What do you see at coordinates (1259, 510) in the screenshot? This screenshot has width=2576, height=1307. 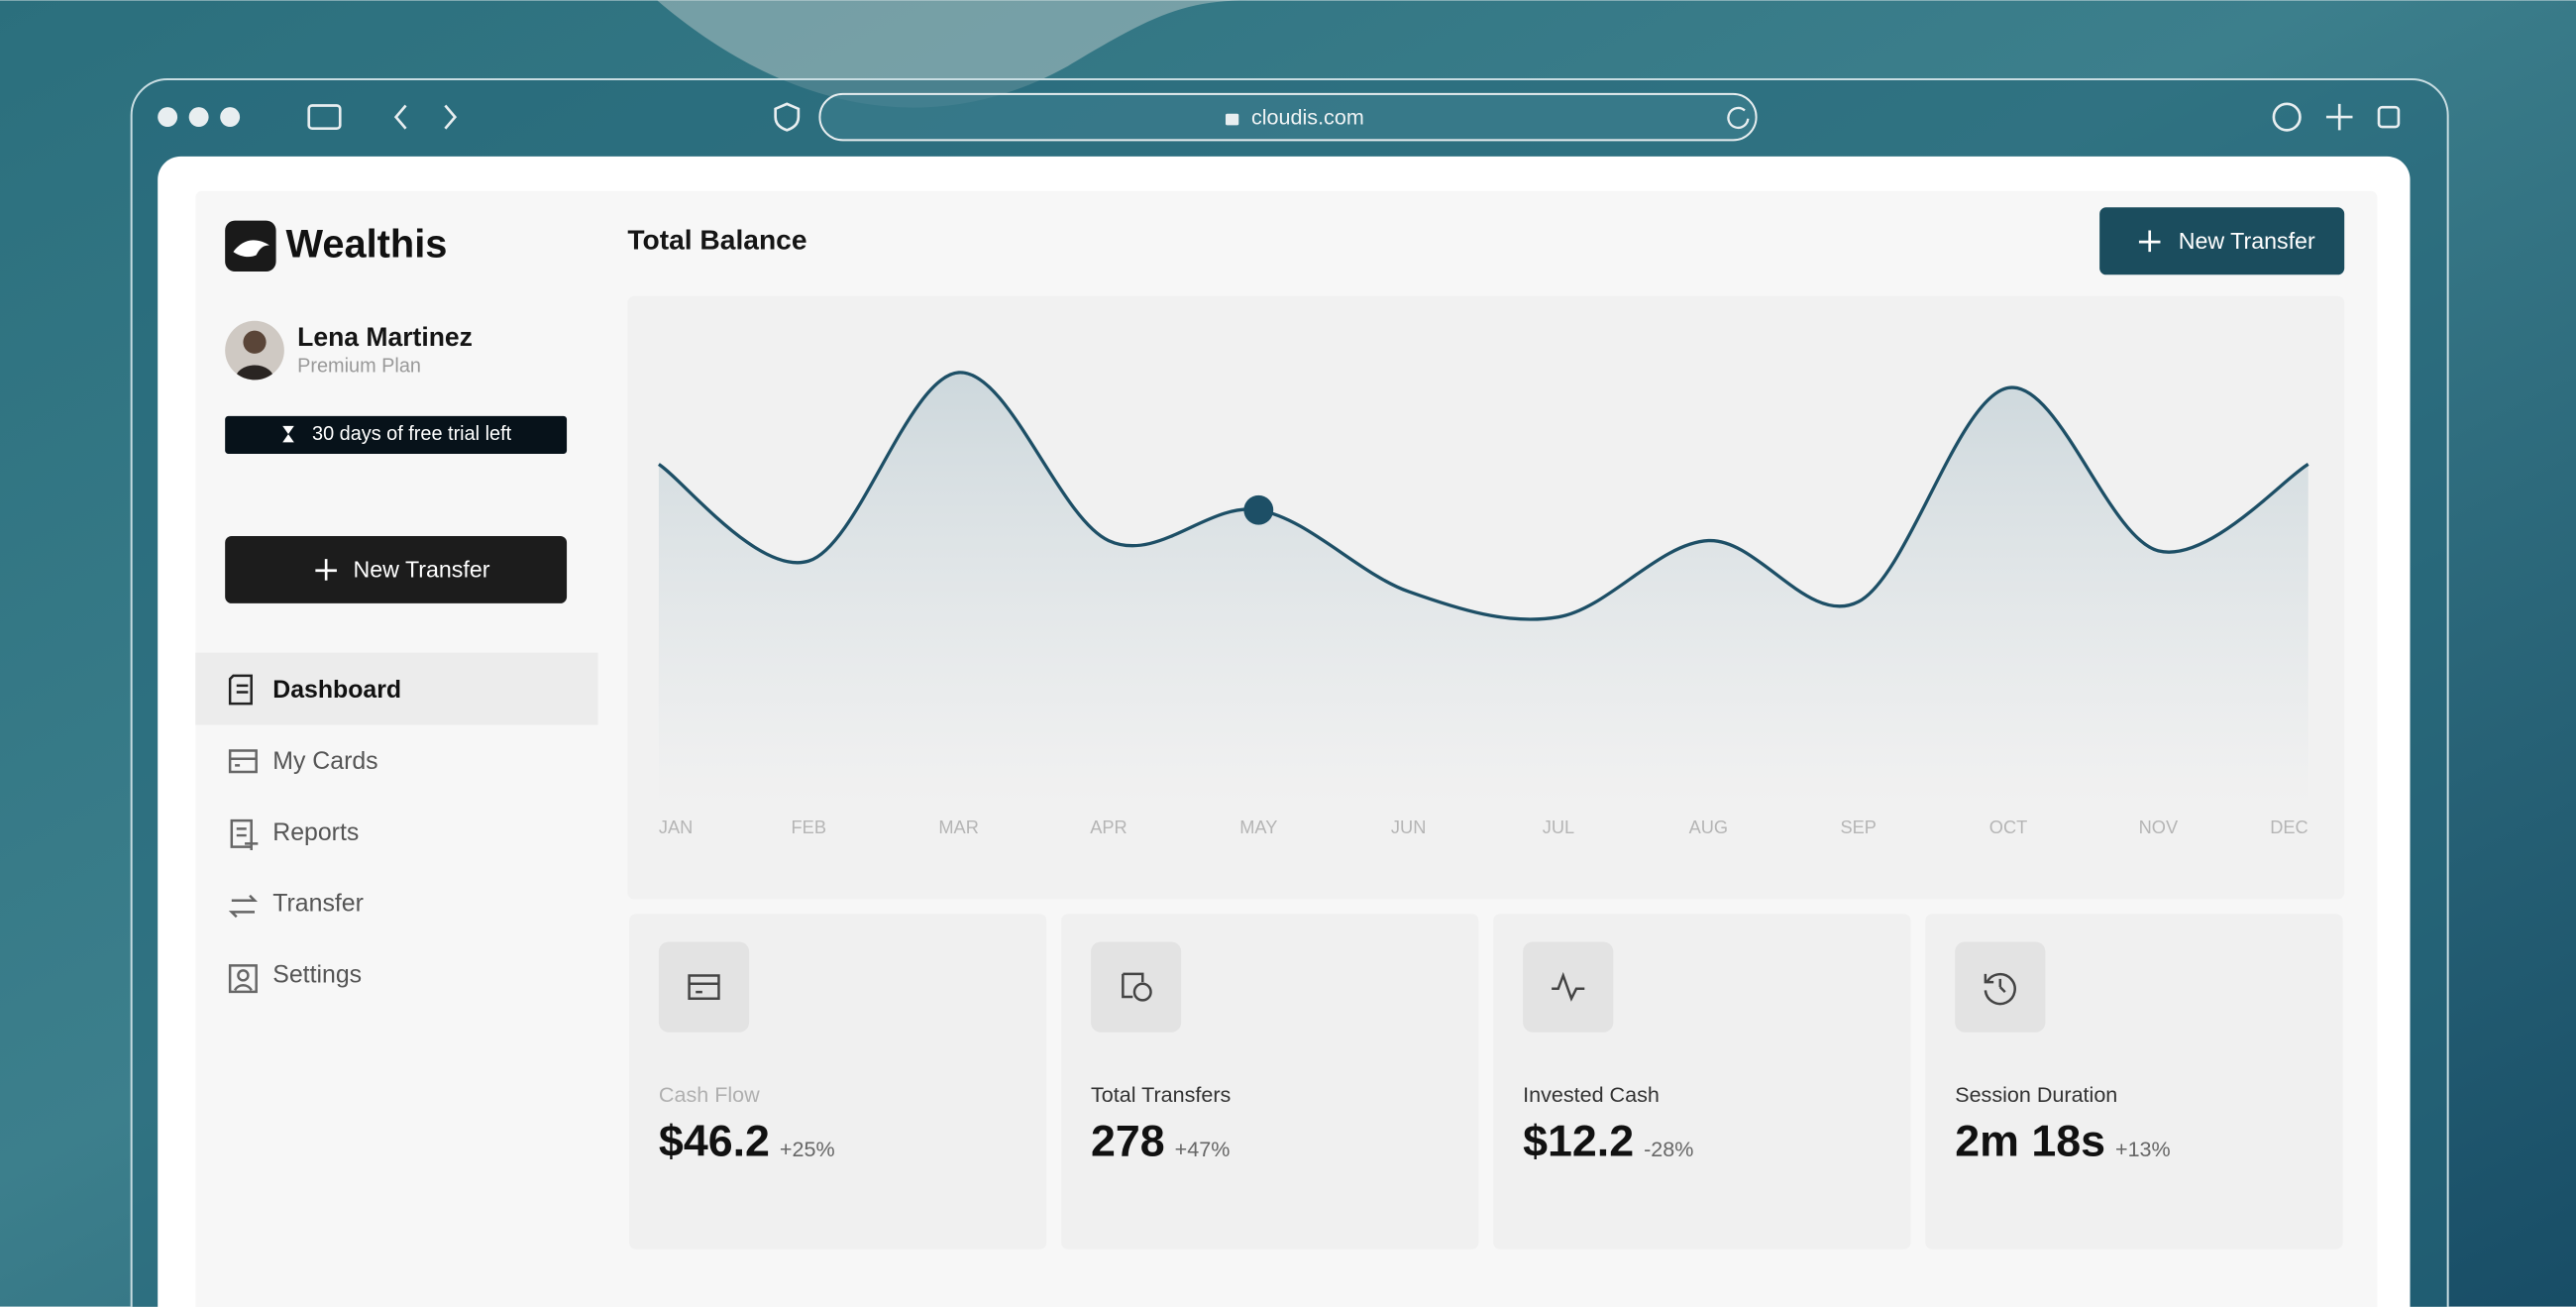 I see `highlight-point` at bounding box center [1259, 510].